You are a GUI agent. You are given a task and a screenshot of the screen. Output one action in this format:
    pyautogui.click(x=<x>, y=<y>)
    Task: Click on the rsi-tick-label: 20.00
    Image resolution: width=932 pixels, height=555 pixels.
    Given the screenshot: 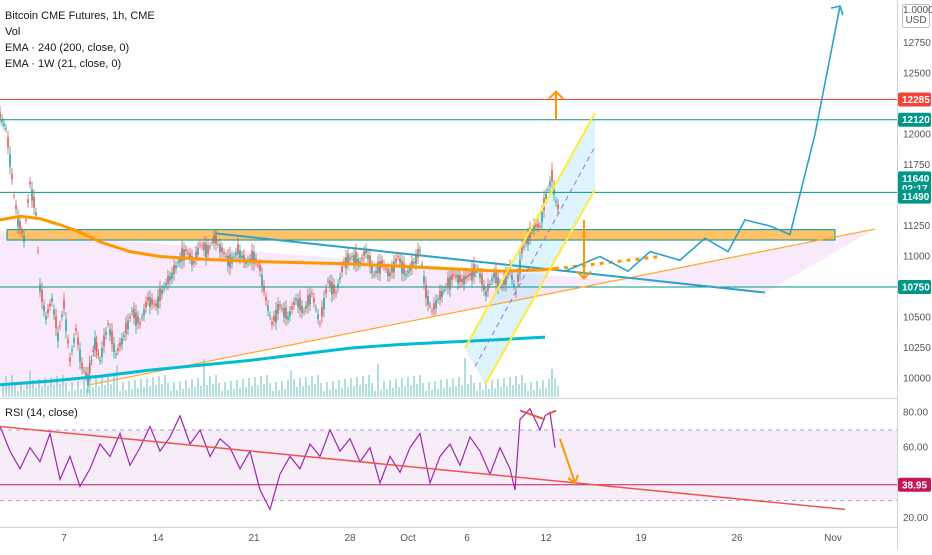 What is the action you would take?
    pyautogui.click(x=915, y=518)
    